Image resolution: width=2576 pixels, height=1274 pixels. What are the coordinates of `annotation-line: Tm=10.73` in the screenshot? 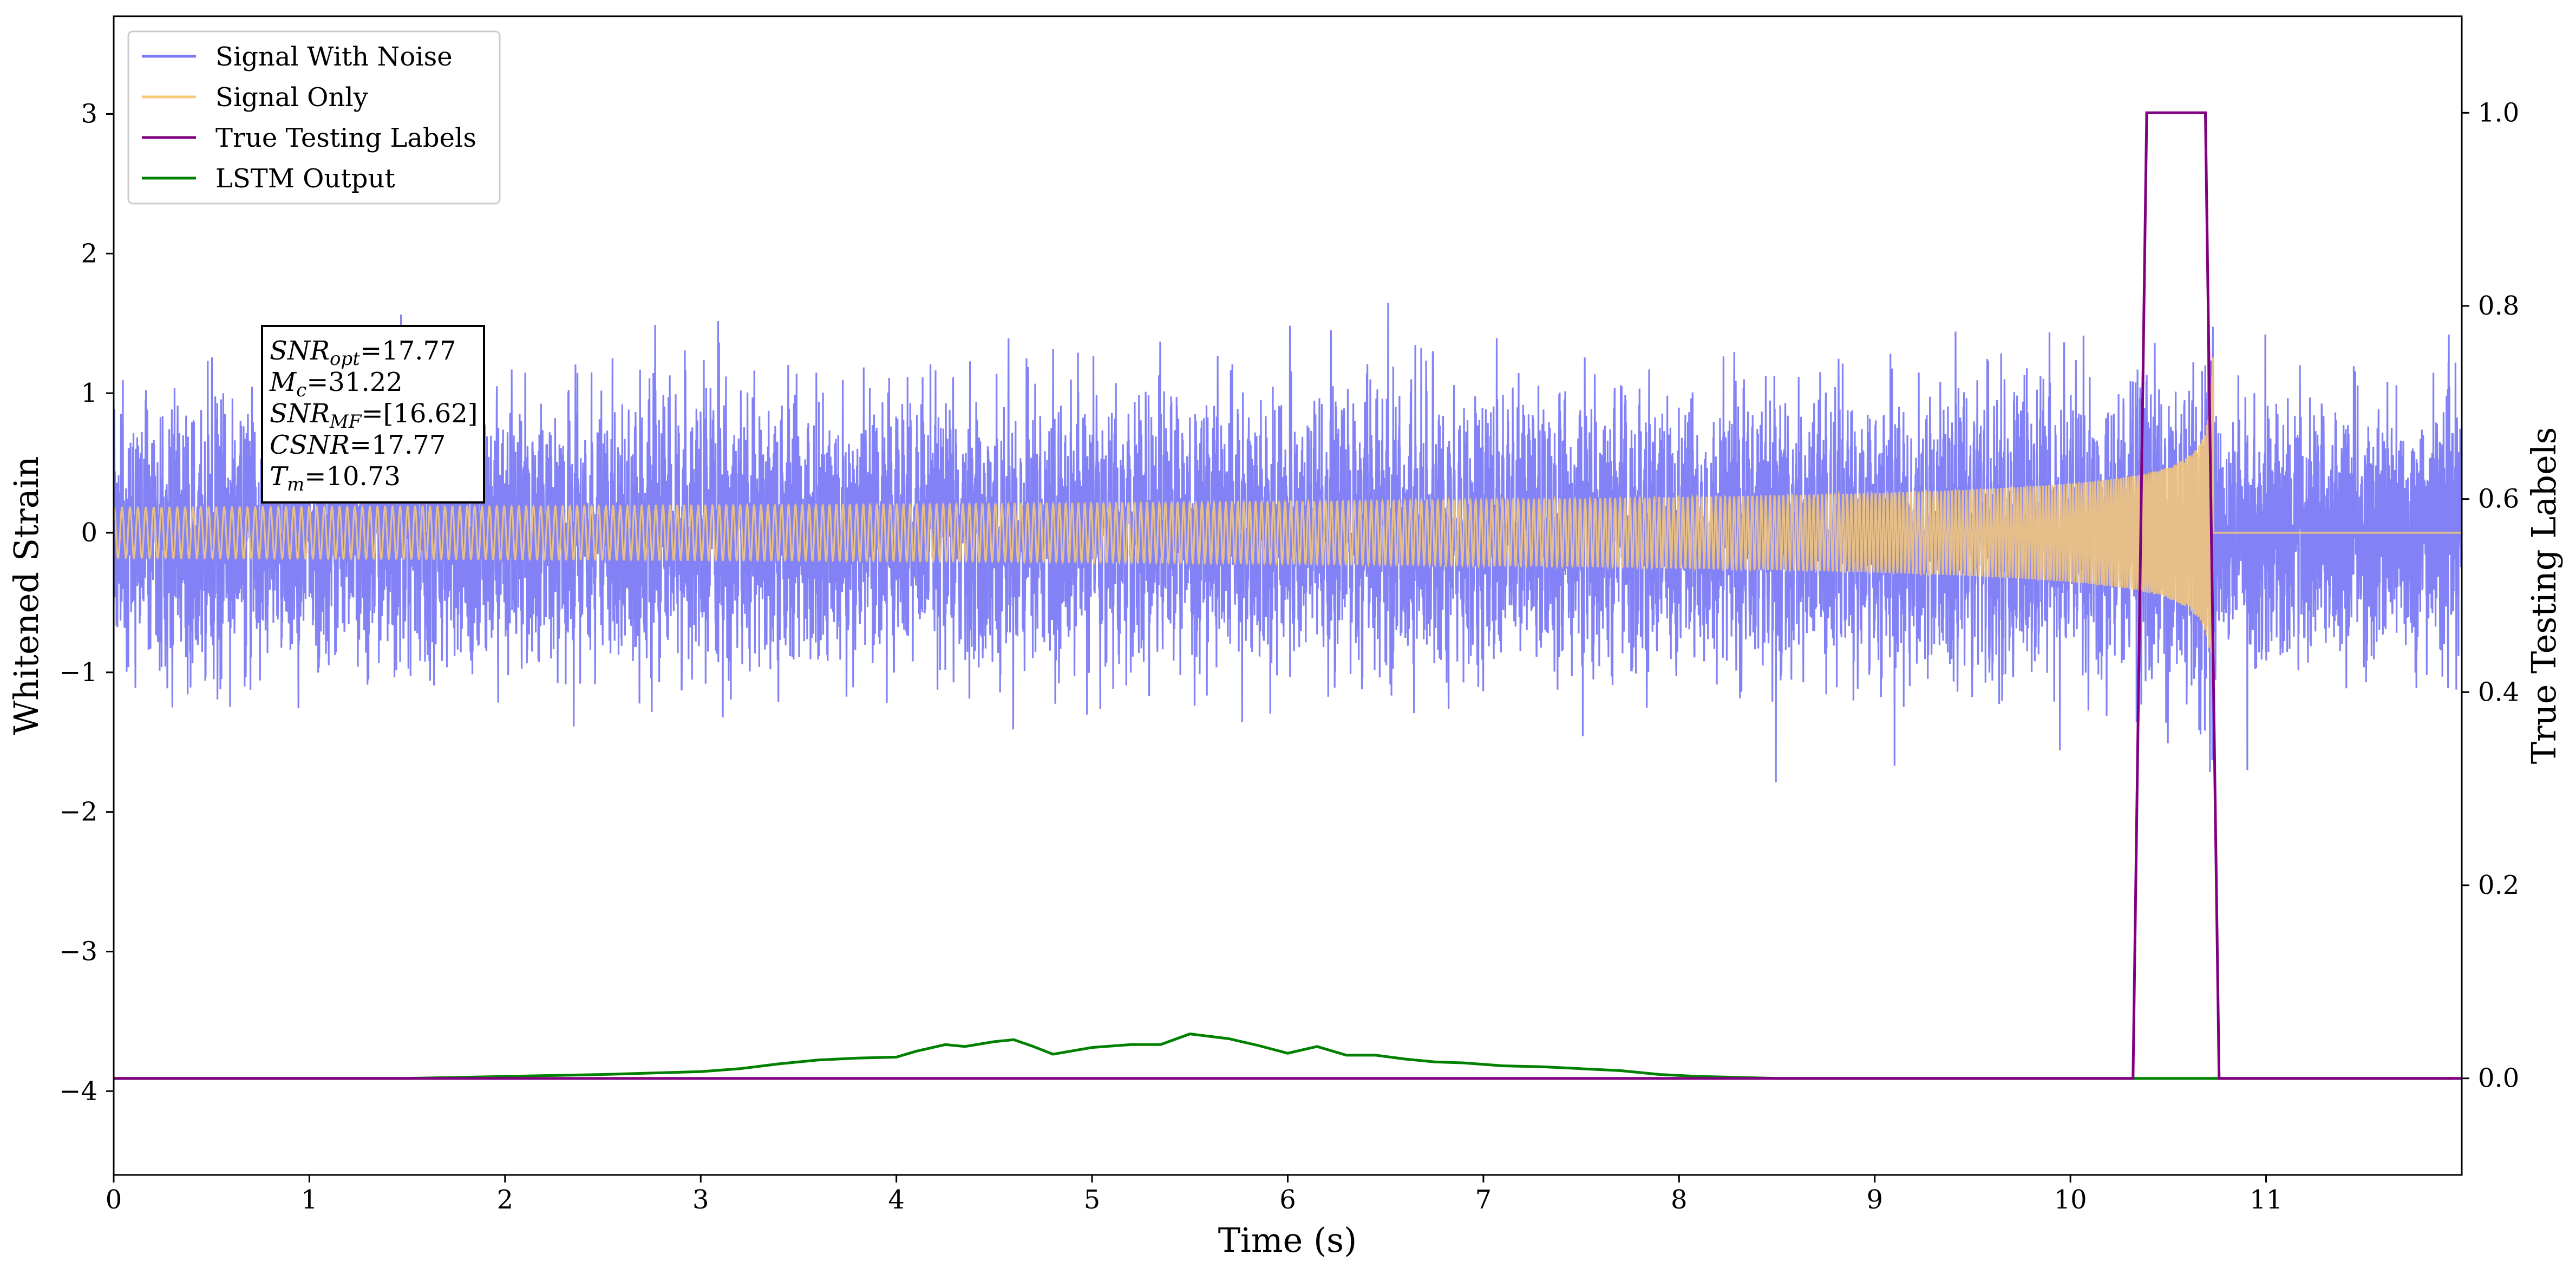 It's located at (336, 478).